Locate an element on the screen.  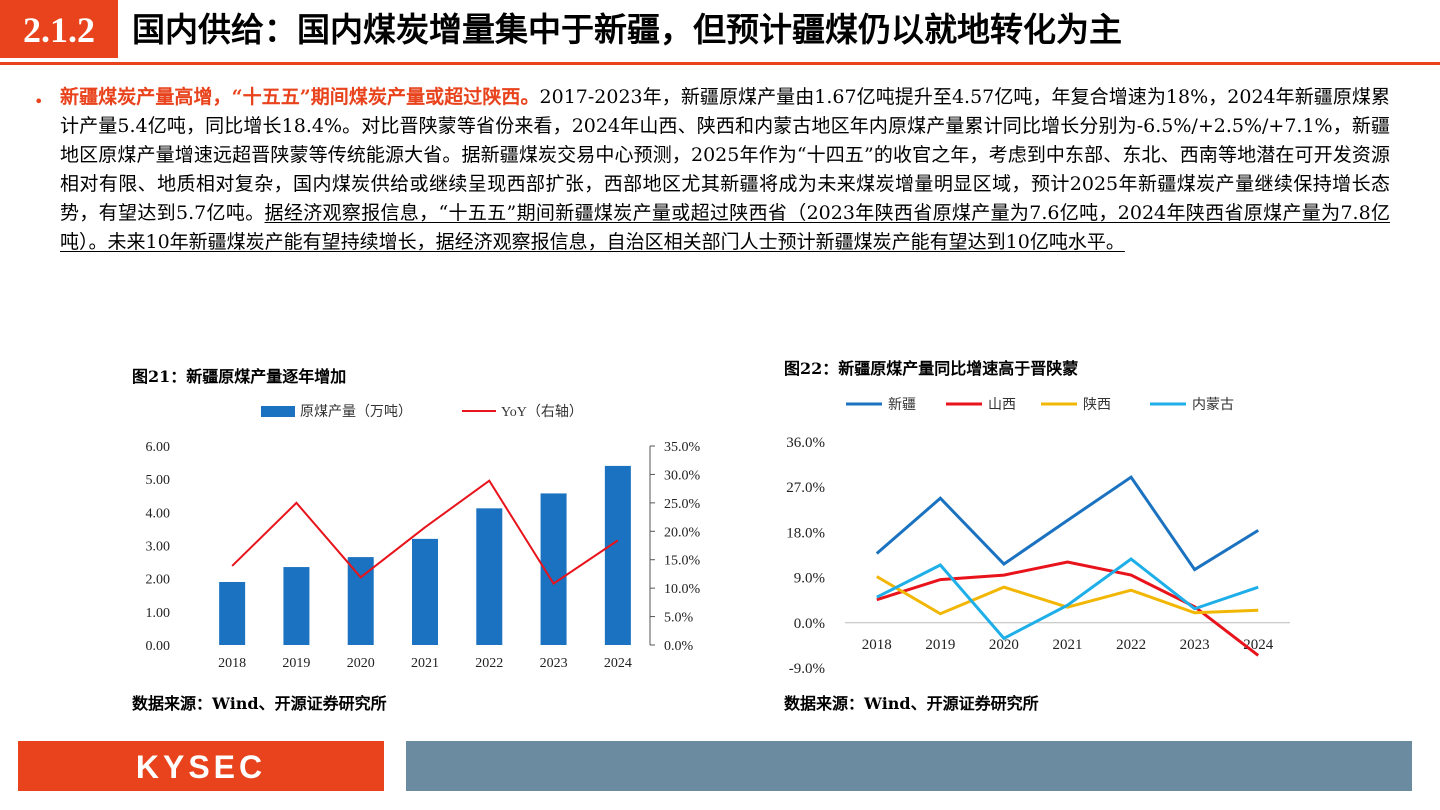
legend-label-2: 山西 is located at coordinates (1002, 405).